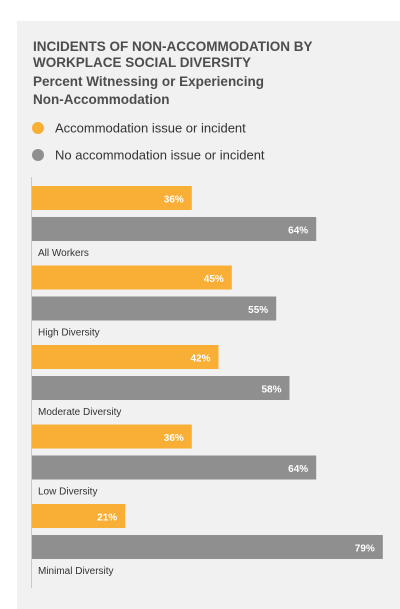  What do you see at coordinates (298, 231) in the screenshot?
I see `bar-label-no-accommodation-0: 64%` at bounding box center [298, 231].